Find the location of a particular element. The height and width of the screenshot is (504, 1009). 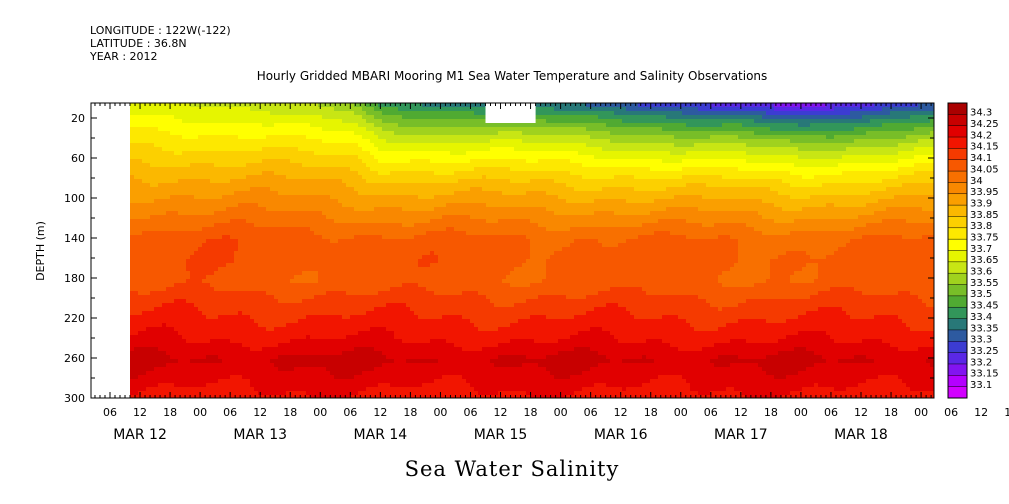

latitude-label: LATITUDE : 36.8N is located at coordinates (138, 43).